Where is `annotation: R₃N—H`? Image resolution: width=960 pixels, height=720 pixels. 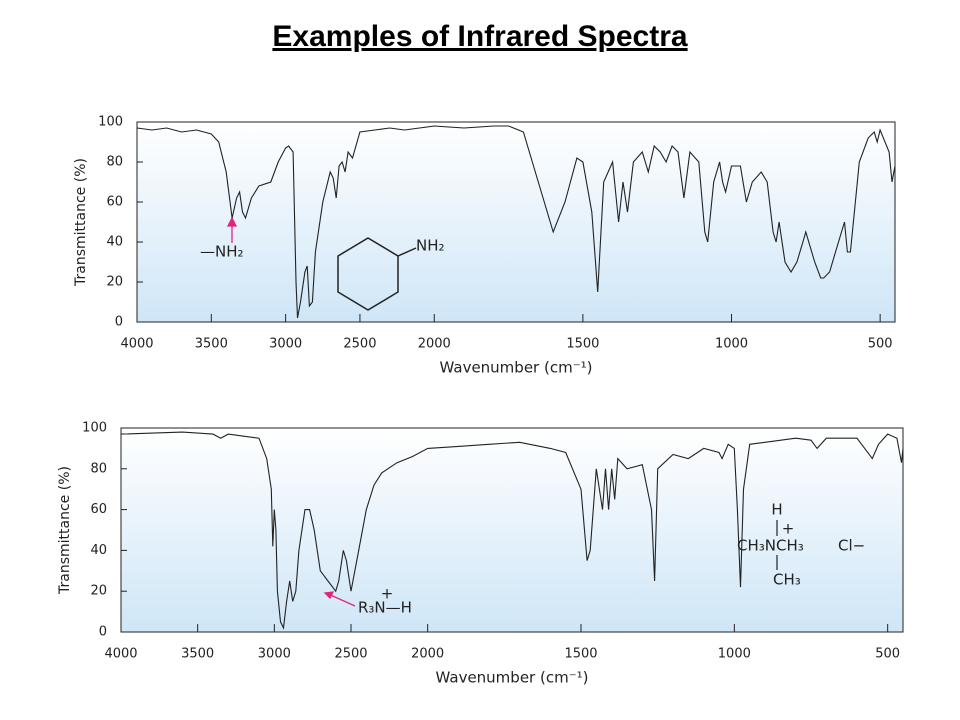
annotation: R₃N—H is located at coordinates (385, 608).